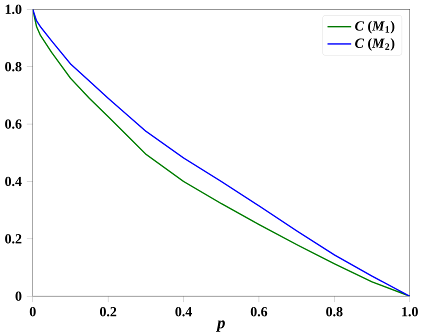 The height and width of the screenshot is (336, 423). What do you see at coordinates (33, 311) in the screenshot?
I see `x-tick-label: 0` at bounding box center [33, 311].